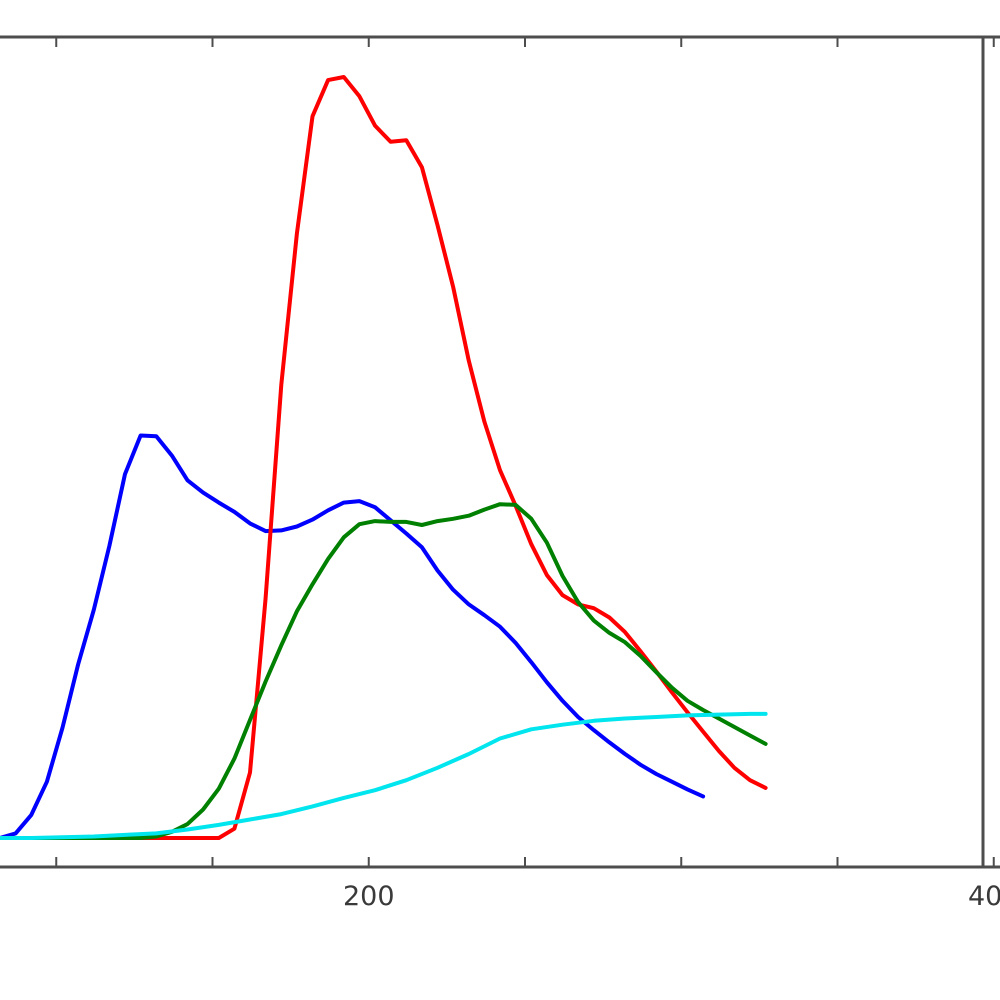 The image size is (1000, 1000). What do you see at coordinates (984, 896) in the screenshot?
I see `x-tick-label: 400` at bounding box center [984, 896].